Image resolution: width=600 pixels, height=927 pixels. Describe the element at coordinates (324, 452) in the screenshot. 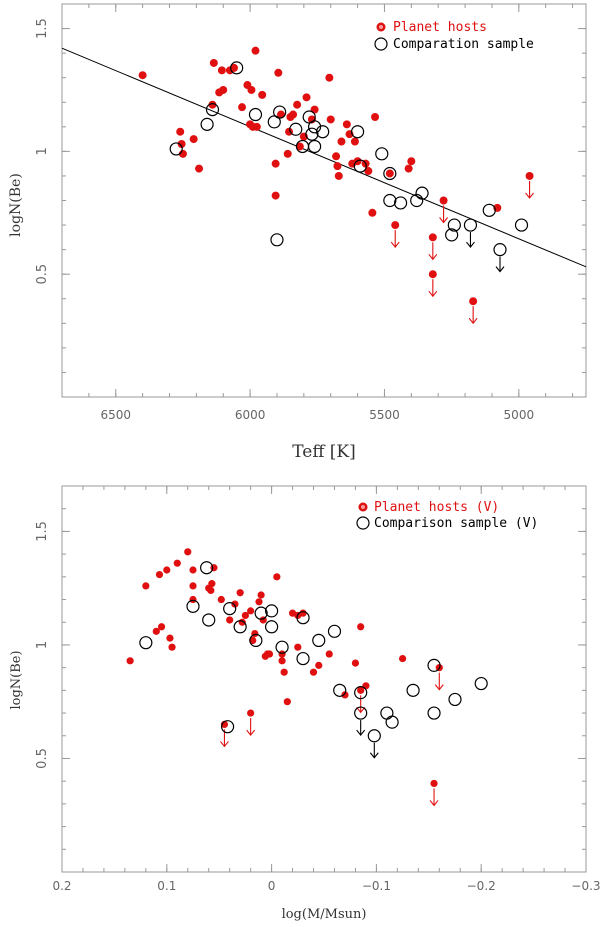

I see `teff-x-axis-label: Teff [K]` at that location.